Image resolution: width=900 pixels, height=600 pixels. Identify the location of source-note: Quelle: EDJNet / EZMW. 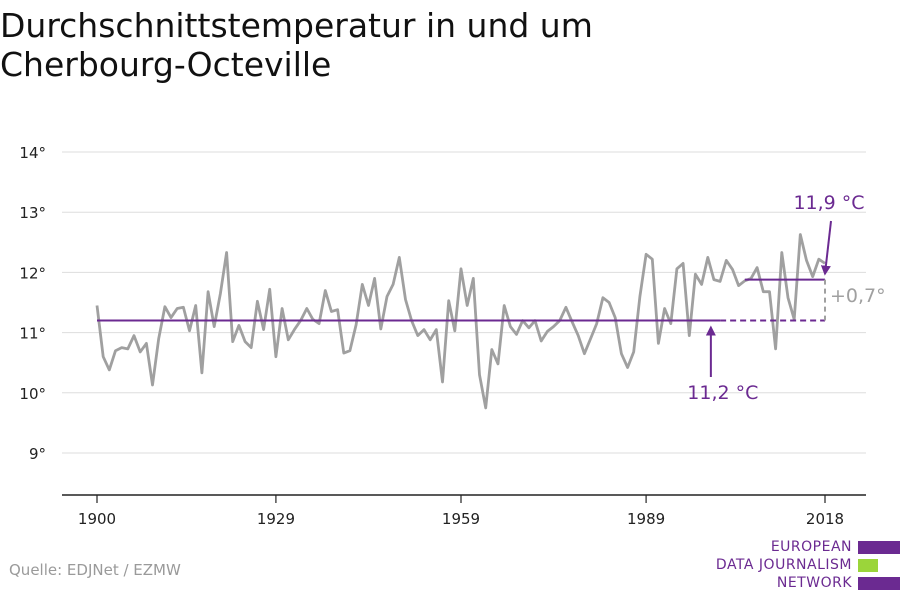
(95, 570).